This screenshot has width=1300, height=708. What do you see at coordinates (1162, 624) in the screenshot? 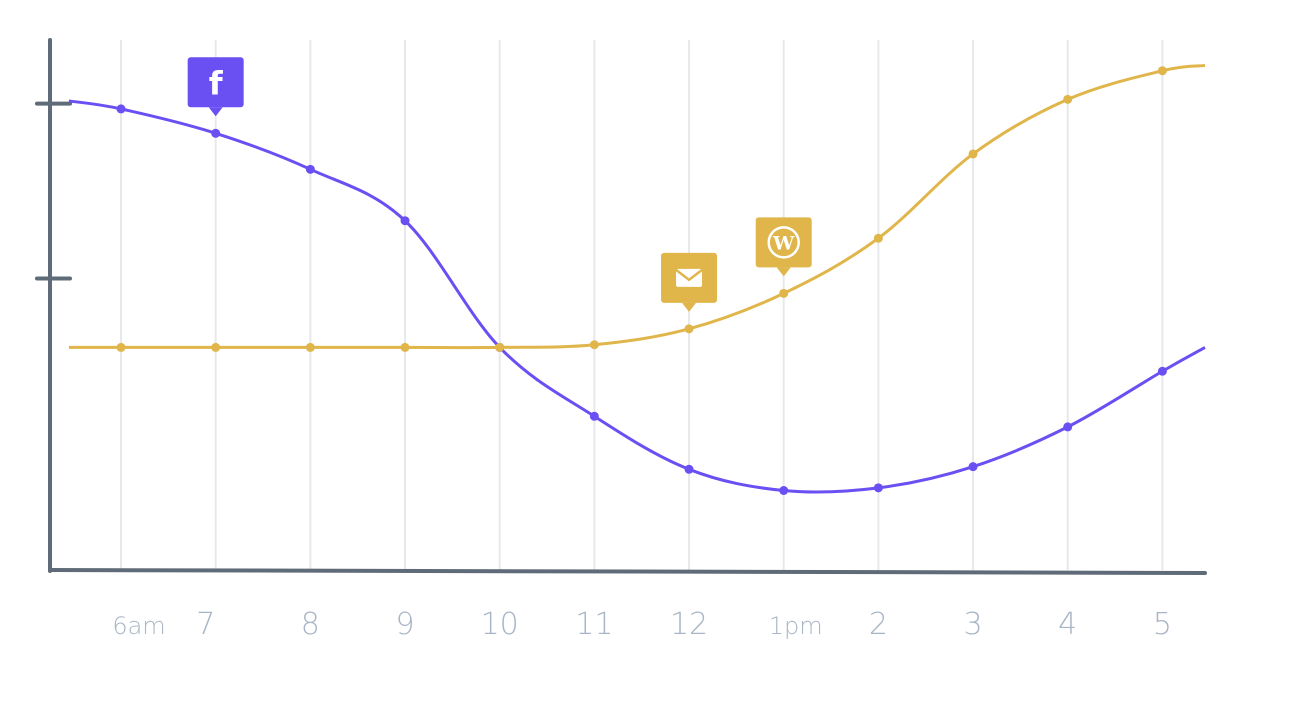
I see `x-tick-label: 5` at bounding box center [1162, 624].